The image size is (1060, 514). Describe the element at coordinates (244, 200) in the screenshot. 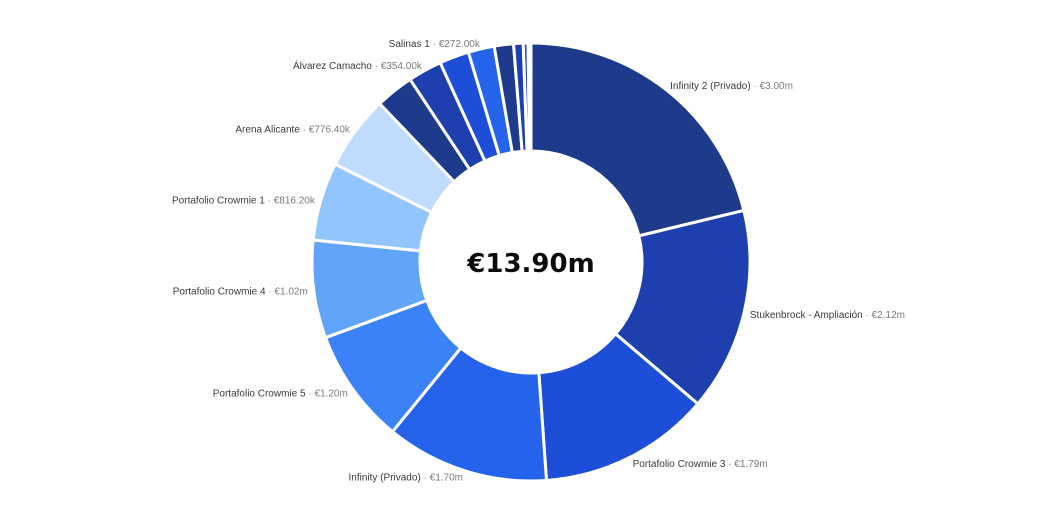

I see `slice-label-portafolio-crowmie-1: Portafolio Crowmie 1 · €816.20k` at that location.